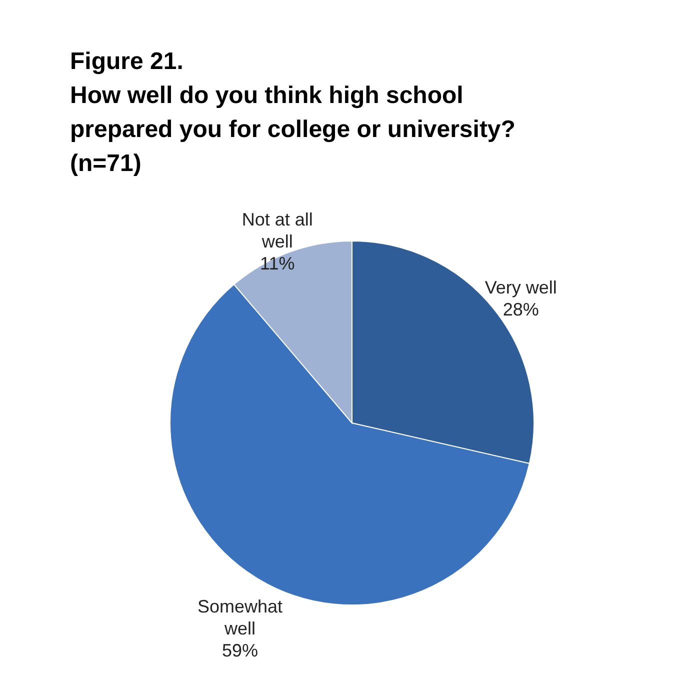 Image resolution: width=688 pixels, height=694 pixels. Describe the element at coordinates (277, 230) in the screenshot. I see `slice-label: Not at all well` at that location.